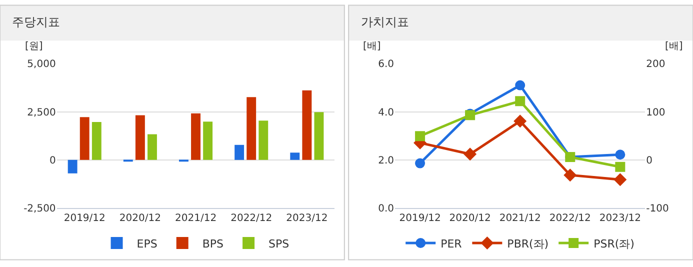 This screenshot has height=267, width=693. What do you see at coordinates (372, 46) in the screenshot?
I see `y-axis-title: [배]` at bounding box center [372, 46].